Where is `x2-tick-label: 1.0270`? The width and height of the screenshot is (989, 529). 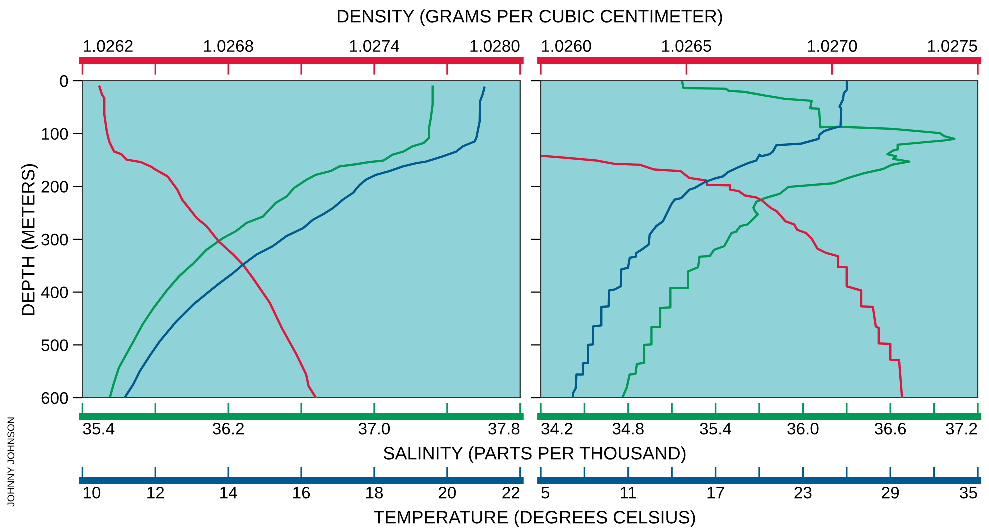
x2-tick-label: 1.0270 is located at coordinates (833, 46).